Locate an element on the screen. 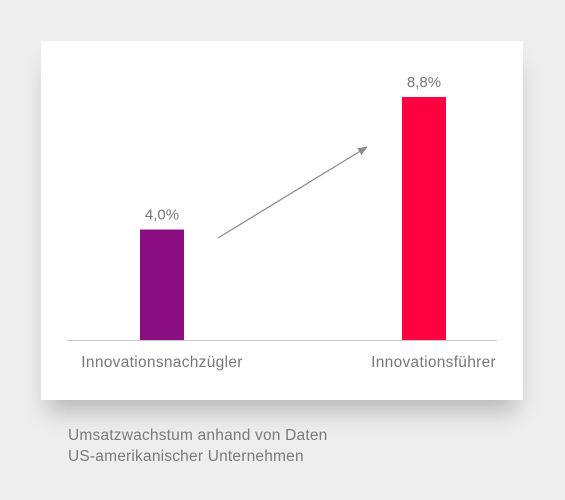 The image size is (565, 500). caption-line-2: US-amerikanischer Unternehmen is located at coordinates (186, 456).